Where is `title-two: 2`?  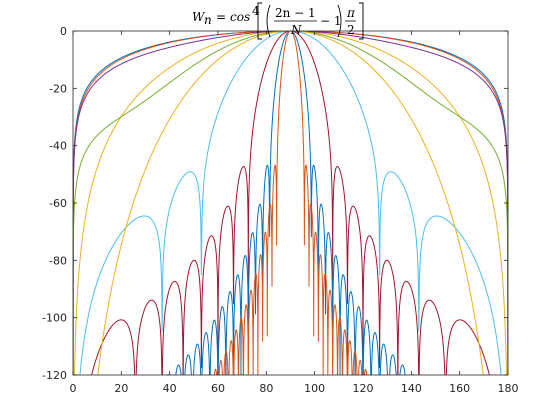 title-two: 2 is located at coordinates (351, 30).